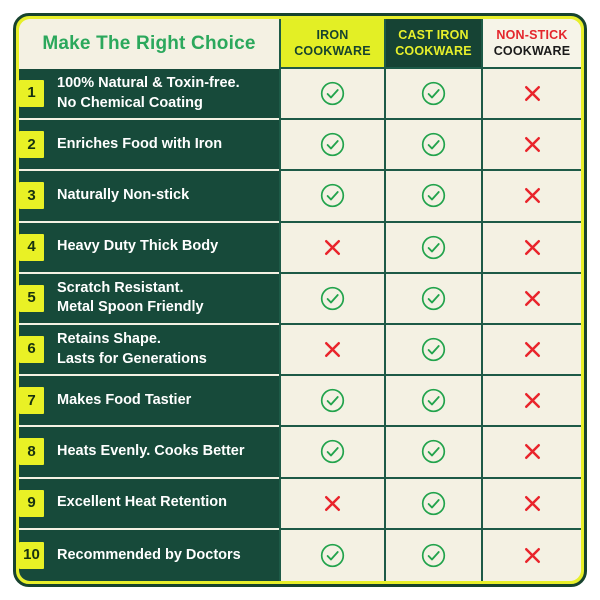 The width and height of the screenshot is (600, 600). I want to click on row-number-badge: 4, so click(31, 247).